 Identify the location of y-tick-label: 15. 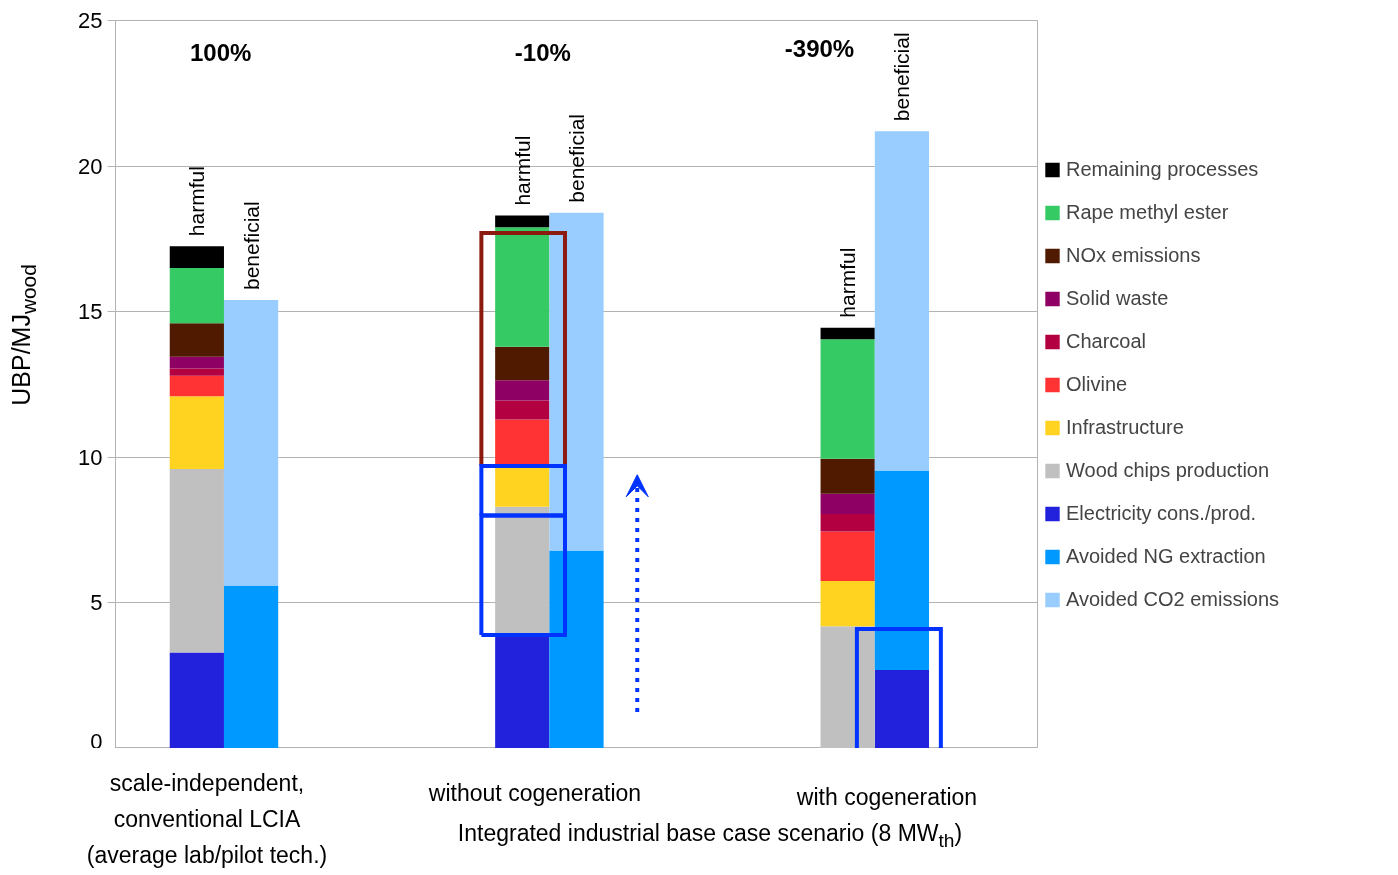
(90, 312).